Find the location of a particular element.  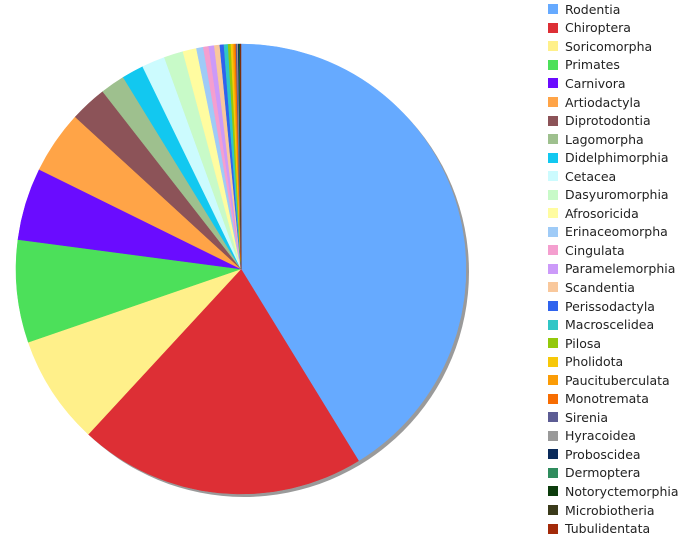

legend-label: Tubulidentata is located at coordinates (607, 528).